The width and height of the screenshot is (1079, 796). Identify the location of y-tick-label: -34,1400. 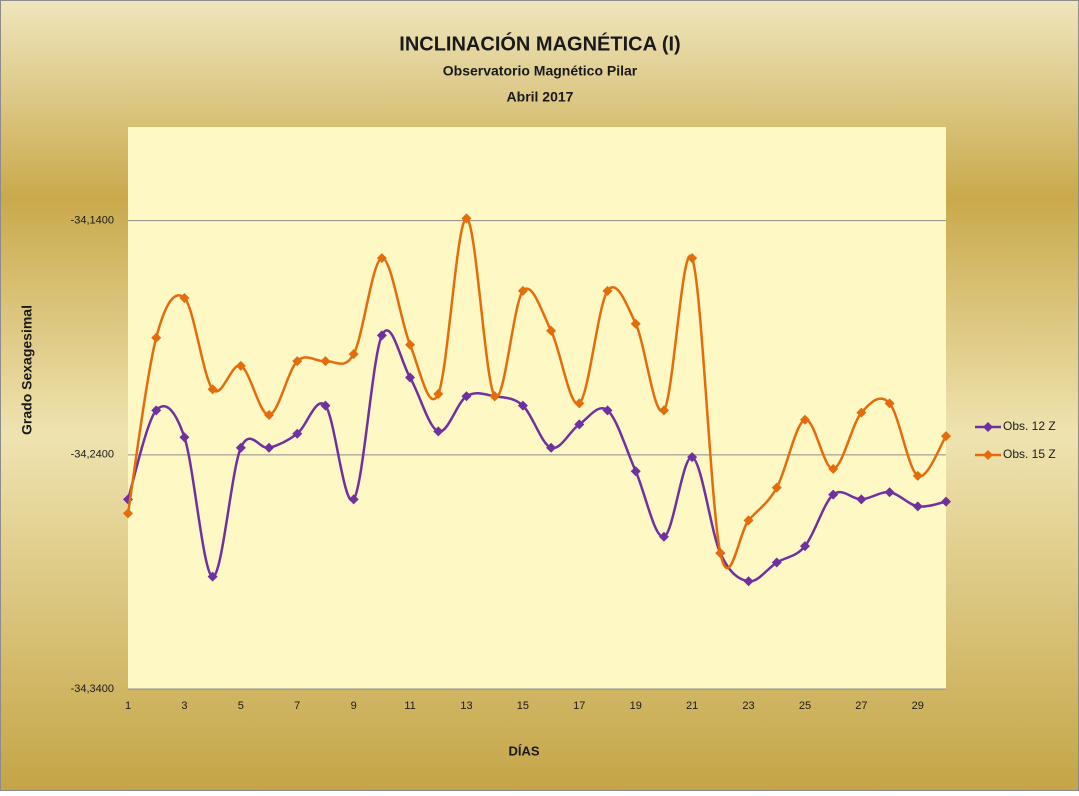
(92, 221).